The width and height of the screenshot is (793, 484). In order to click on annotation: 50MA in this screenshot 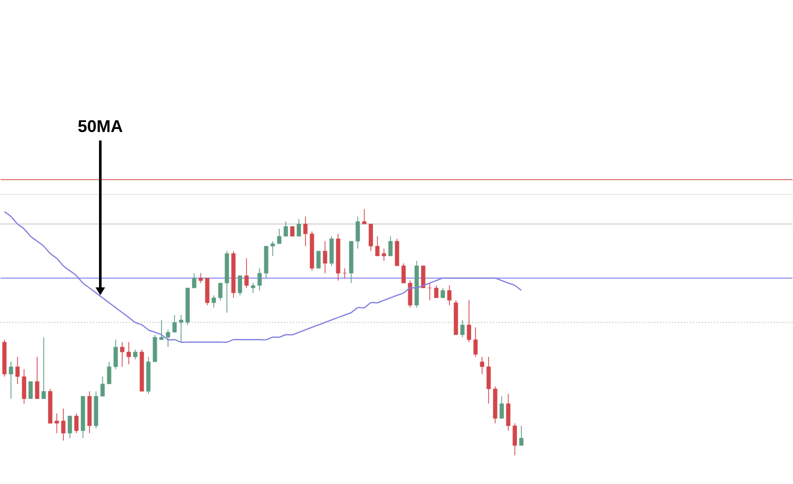, I will do `click(100, 126)`.